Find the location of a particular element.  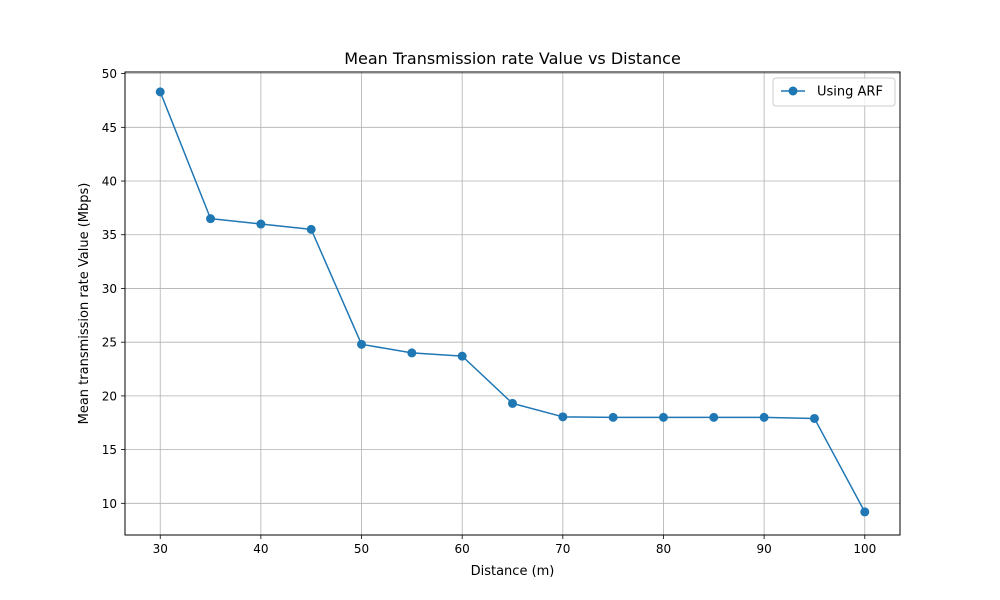

x-tick-label: 90 is located at coordinates (763, 549).